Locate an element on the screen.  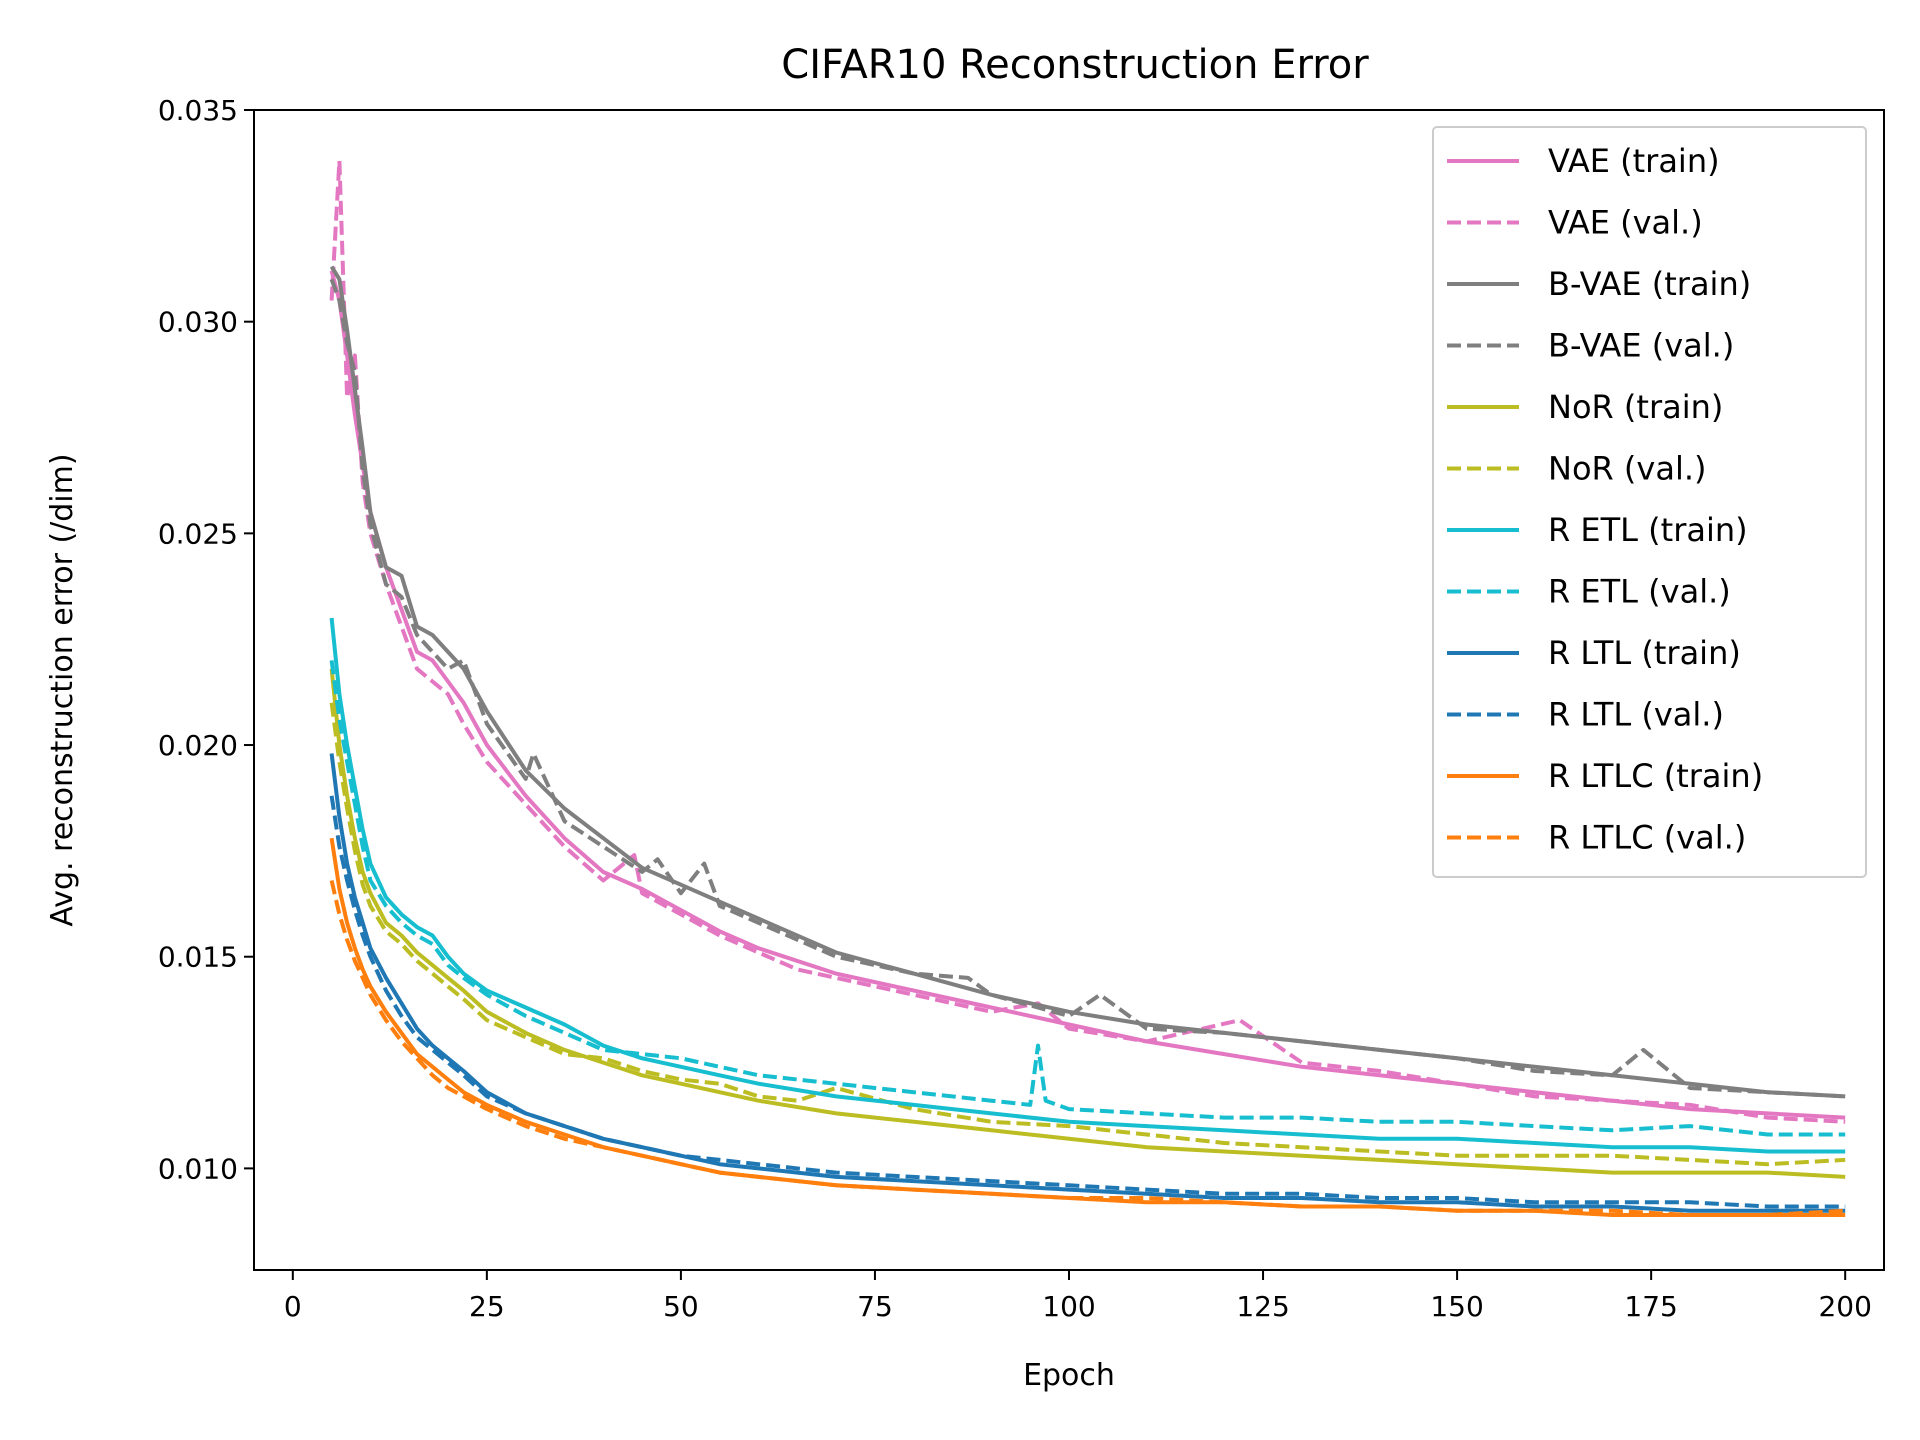
y-tick-label: 0.015 is located at coordinates (198, 957).